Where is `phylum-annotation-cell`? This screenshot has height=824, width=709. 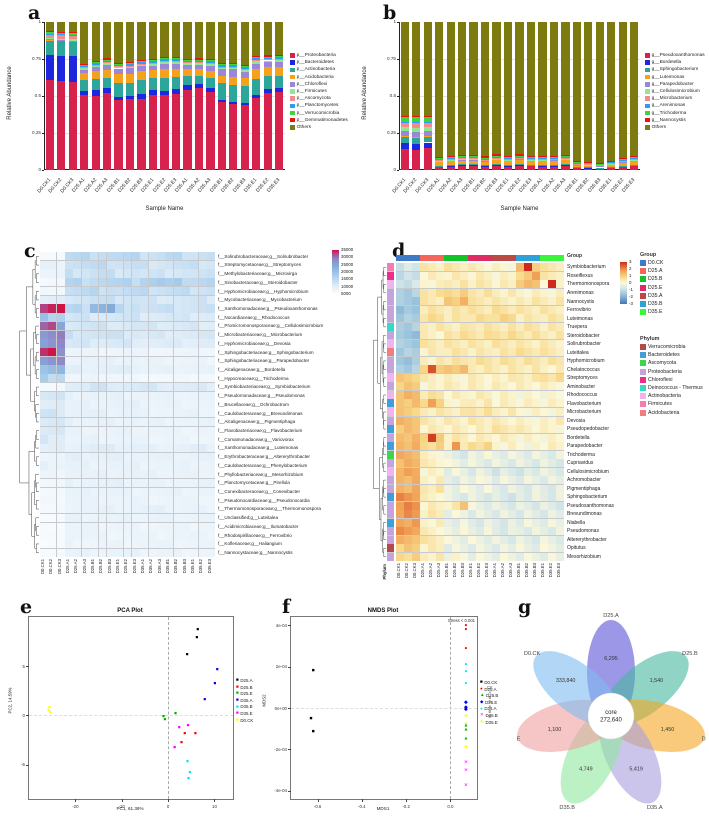
phylum-annotation-cell is located at coordinates (390, 369).